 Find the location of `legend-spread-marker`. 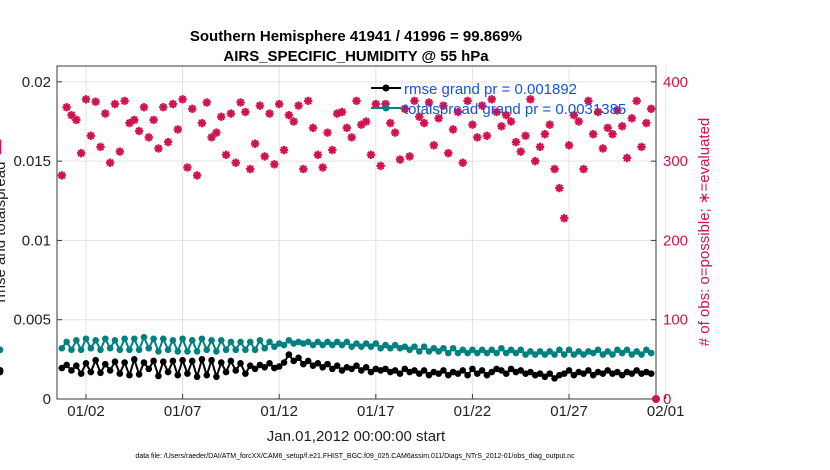

legend-spread-marker is located at coordinates (386, 108).